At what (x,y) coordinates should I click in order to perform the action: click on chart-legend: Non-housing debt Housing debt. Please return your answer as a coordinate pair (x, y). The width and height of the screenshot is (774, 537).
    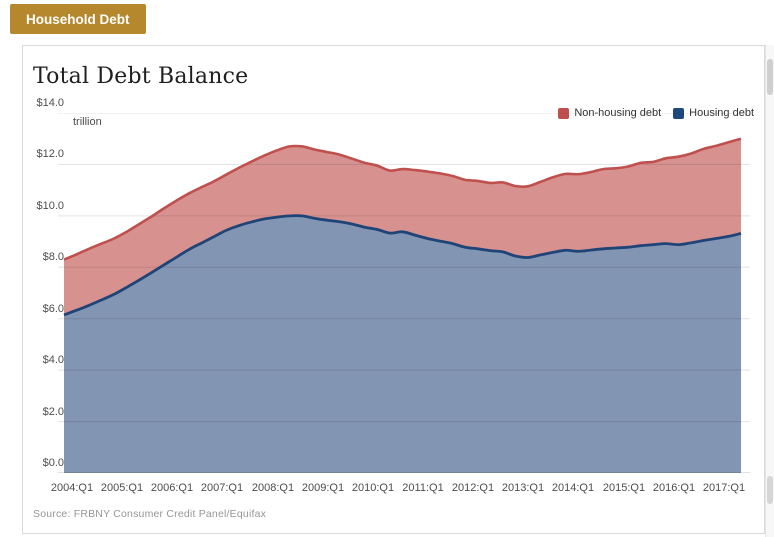
    Looking at the image, I should click on (656, 113).